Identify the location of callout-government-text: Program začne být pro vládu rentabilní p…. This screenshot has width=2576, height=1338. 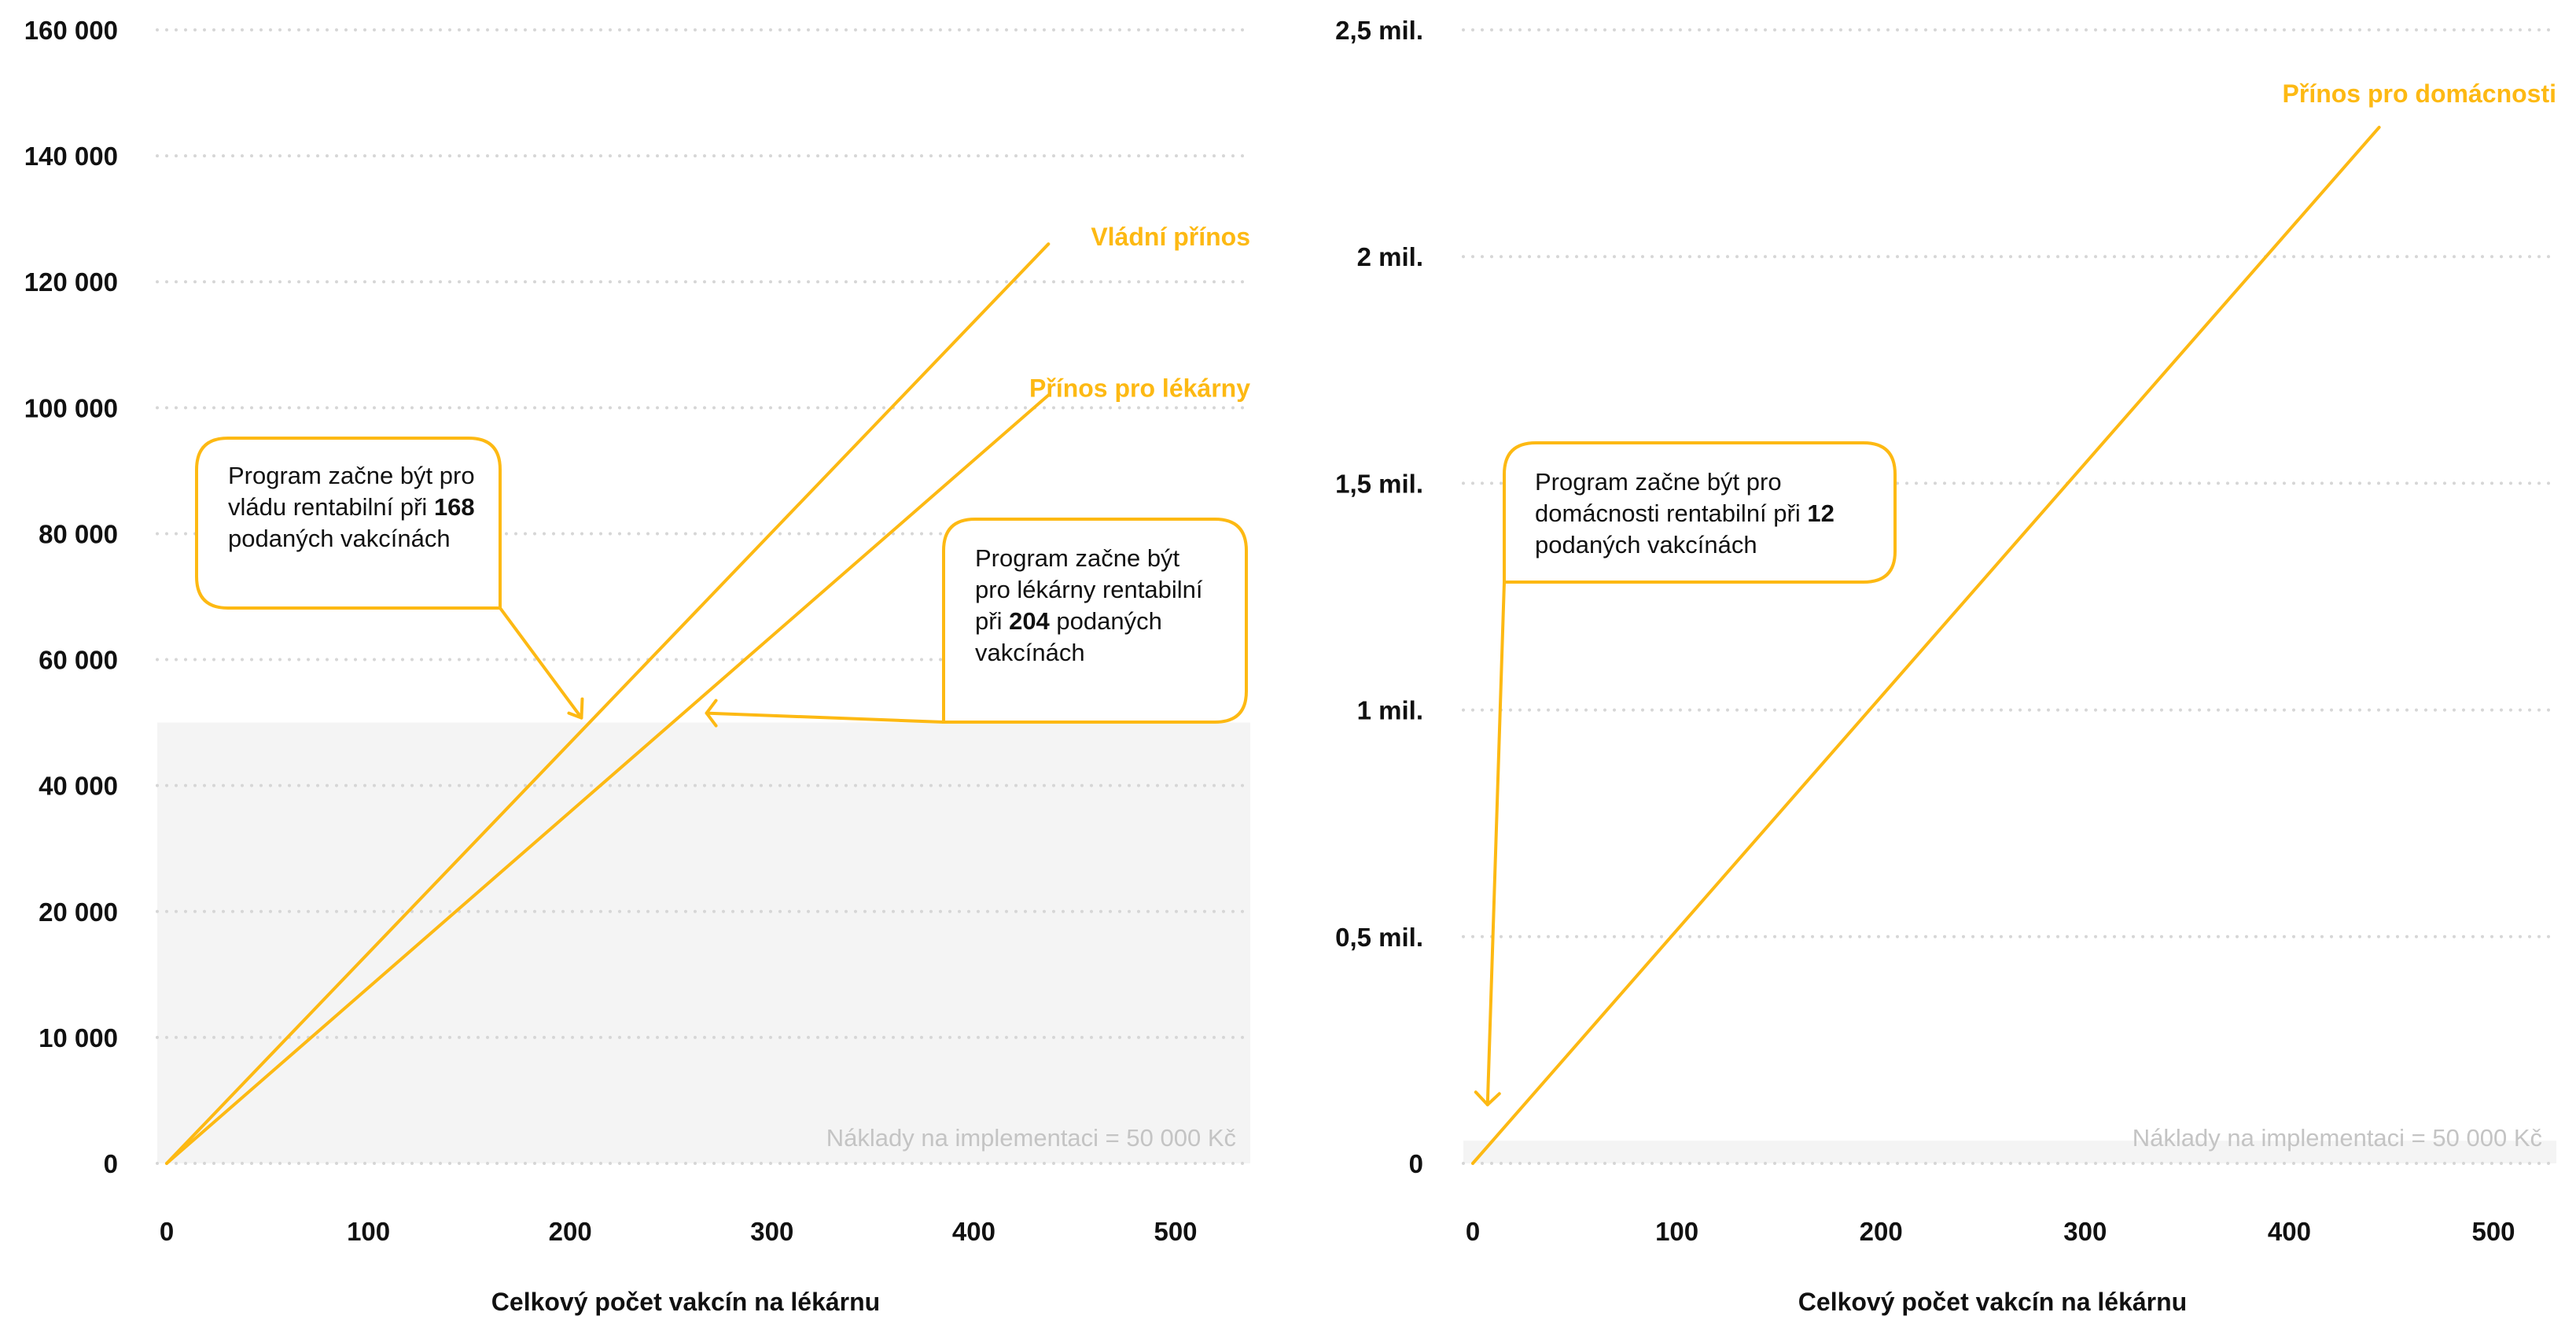
(358, 507).